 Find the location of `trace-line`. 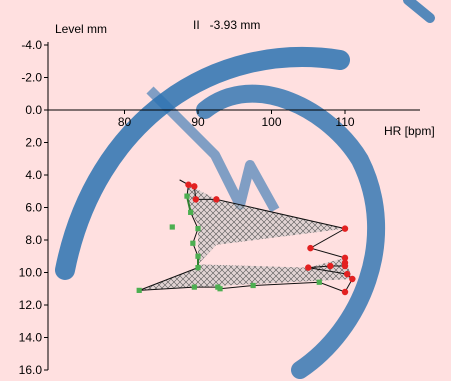

trace-line is located at coordinates (246, 236).